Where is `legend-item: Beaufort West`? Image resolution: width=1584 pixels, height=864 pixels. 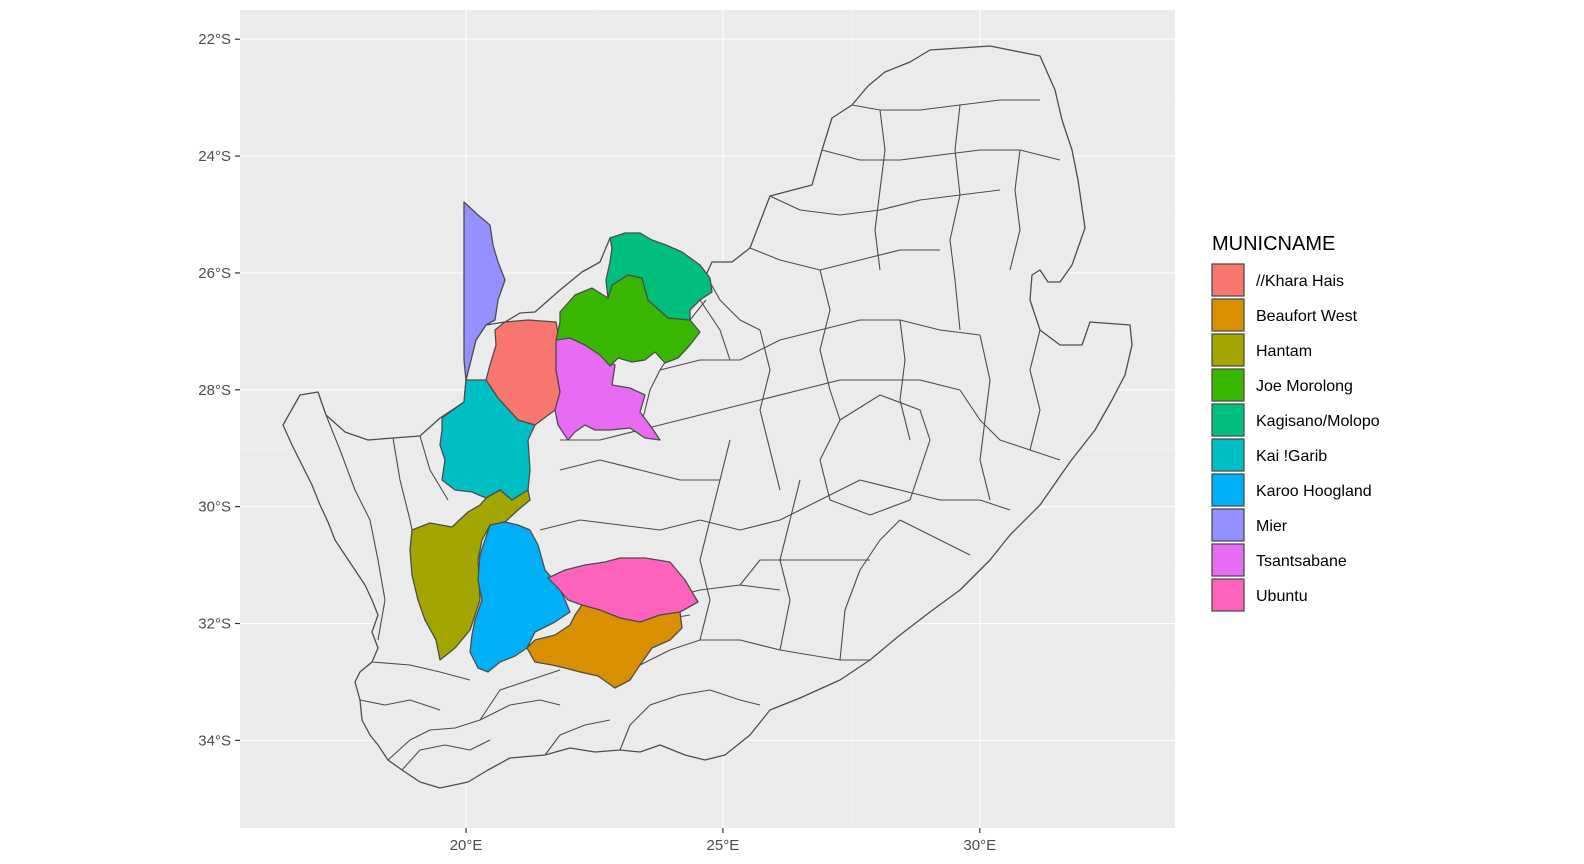 legend-item: Beaufort West is located at coordinates (1284, 315).